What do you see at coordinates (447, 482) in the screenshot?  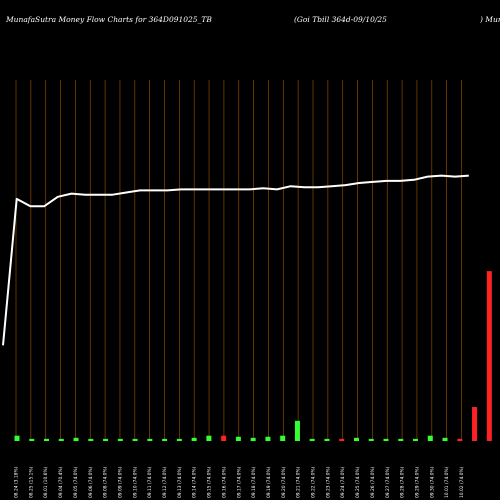 I see `x-tick-label: 10.01 (74.0%)` at bounding box center [447, 482].